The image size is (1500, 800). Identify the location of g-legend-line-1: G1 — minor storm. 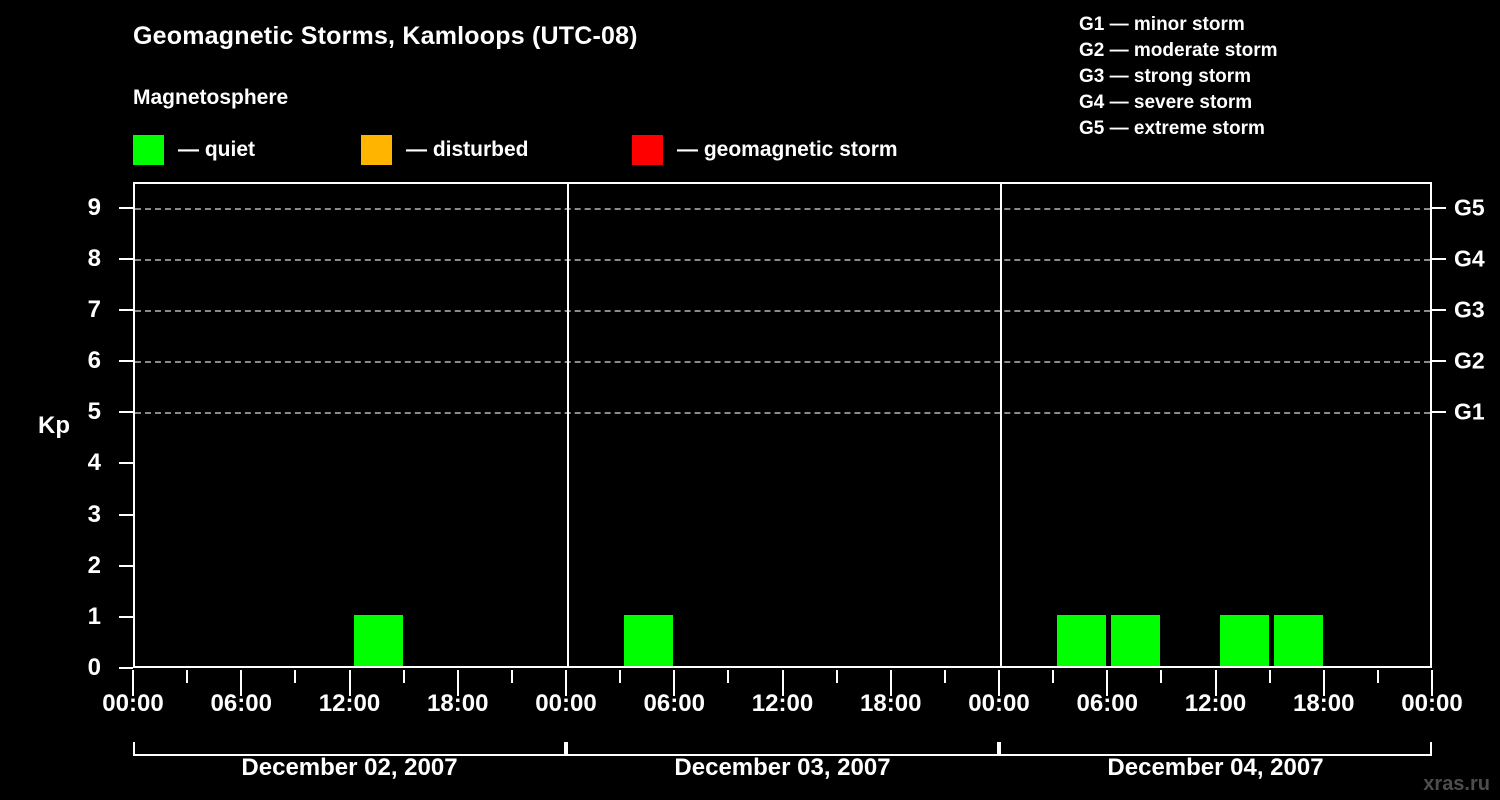
(1162, 24).